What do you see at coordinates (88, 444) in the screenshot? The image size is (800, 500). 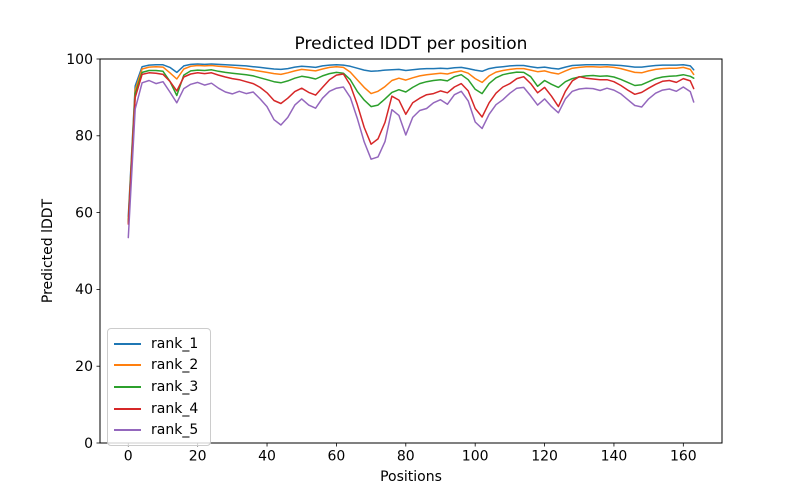 I see `y-tick-label: 0` at bounding box center [88, 444].